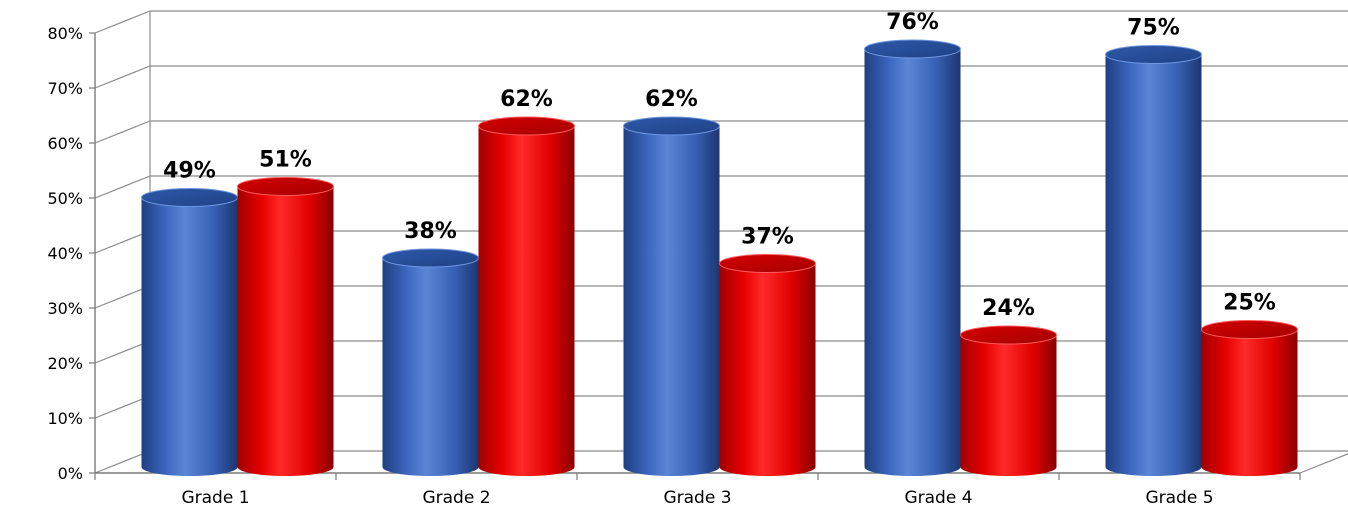 Image resolution: width=1348 pixels, height=506 pixels. Describe the element at coordinates (1179, 497) in the screenshot. I see `category-label: Grade 5` at that location.